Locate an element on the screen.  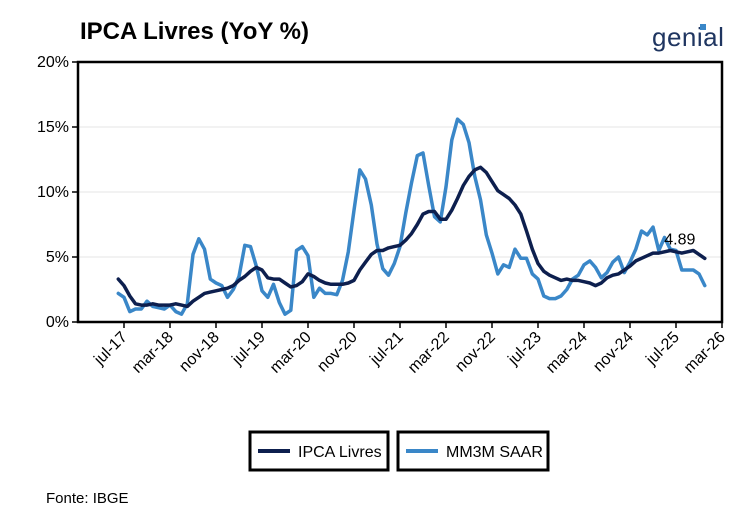
x-tick-label: nov-22 is located at coordinates (475, 352).